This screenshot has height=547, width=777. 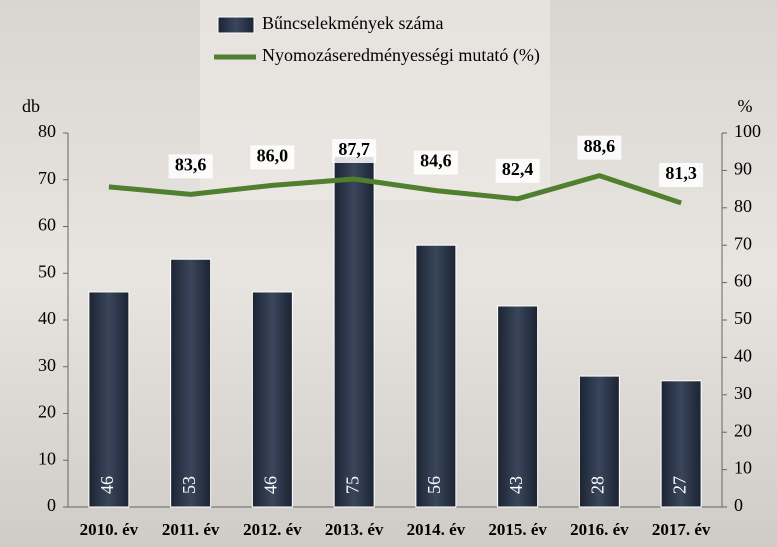 What do you see at coordinates (395, 189) in the screenshot?
I see `line` at bounding box center [395, 189].